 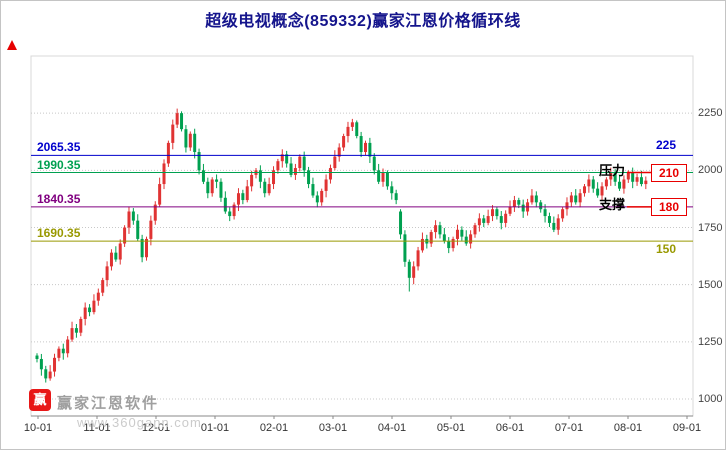 What do you see at coordinates (611, 204) in the screenshot?
I see `support-label: 支撑` at bounding box center [611, 204].